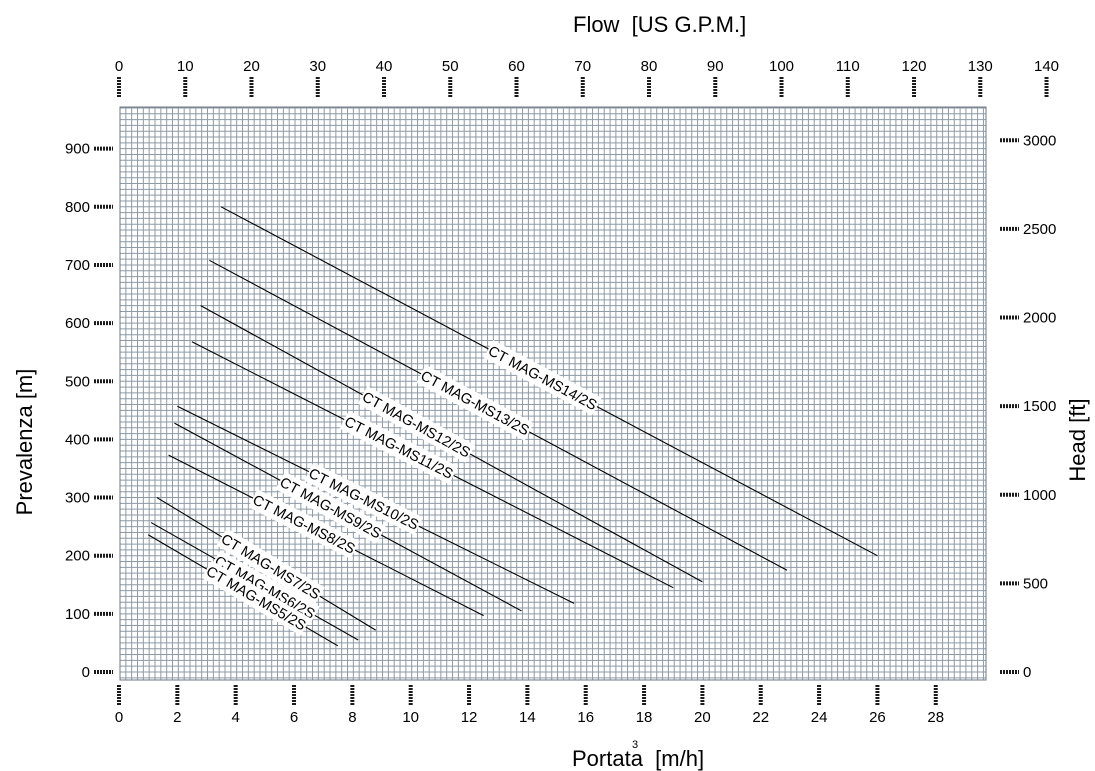 This screenshot has width=1095, height=771. I want to click on y2-tick-label: 1500, so click(1039, 406).